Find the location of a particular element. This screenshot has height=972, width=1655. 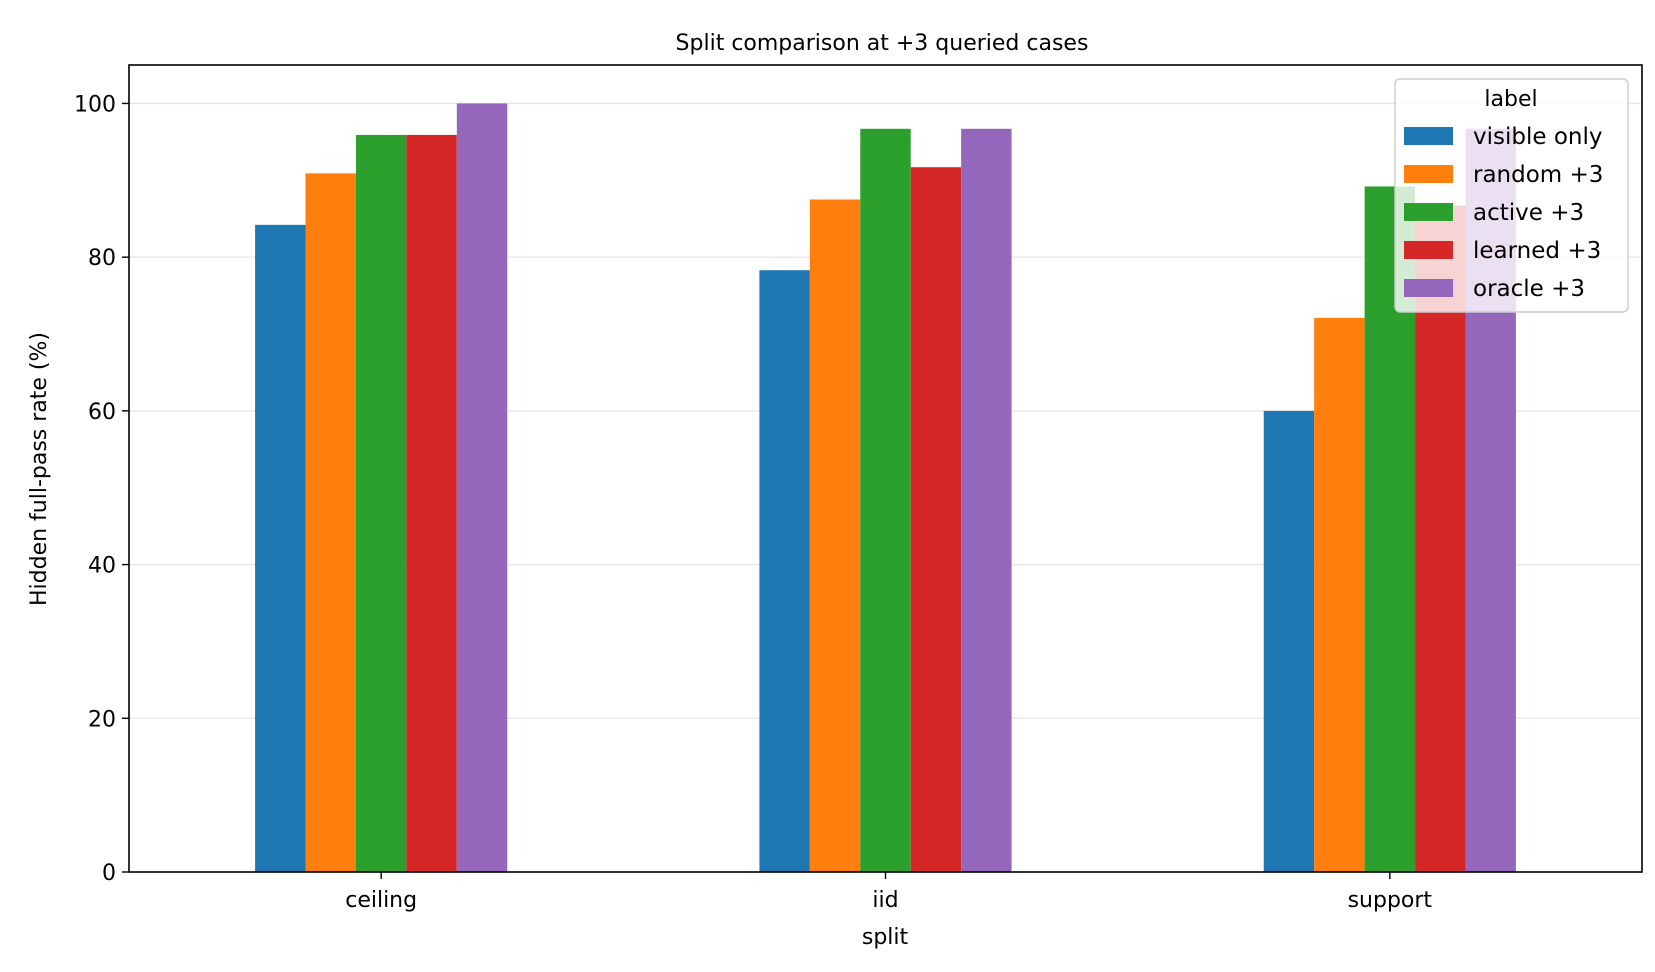

bar-learned-3-ceiling is located at coordinates (431, 503).